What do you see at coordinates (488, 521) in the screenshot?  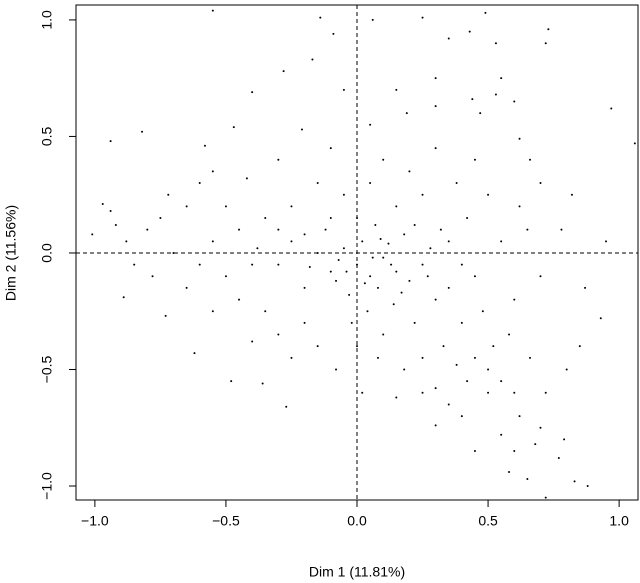 I see `x-tick-label: 0.5` at bounding box center [488, 521].